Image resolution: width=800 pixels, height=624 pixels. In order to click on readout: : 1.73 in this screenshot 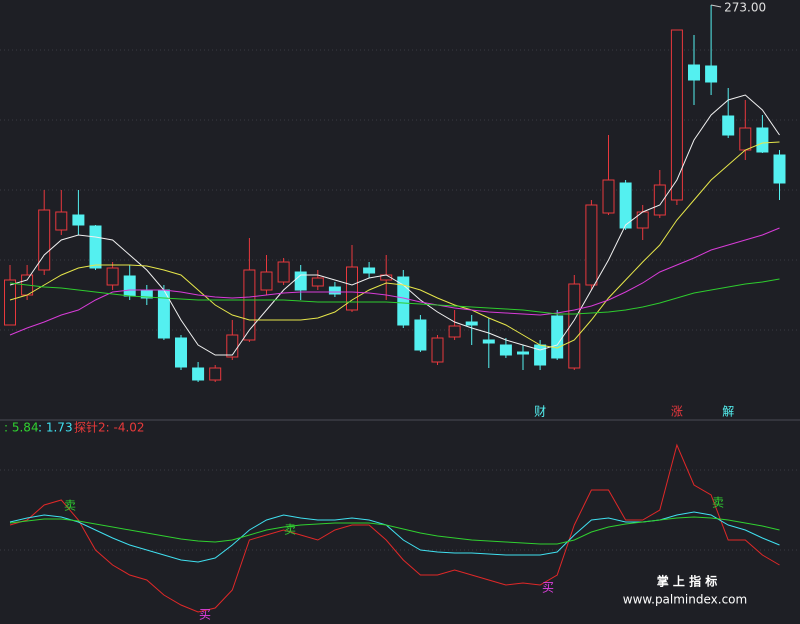, I will do `click(55, 428)`.